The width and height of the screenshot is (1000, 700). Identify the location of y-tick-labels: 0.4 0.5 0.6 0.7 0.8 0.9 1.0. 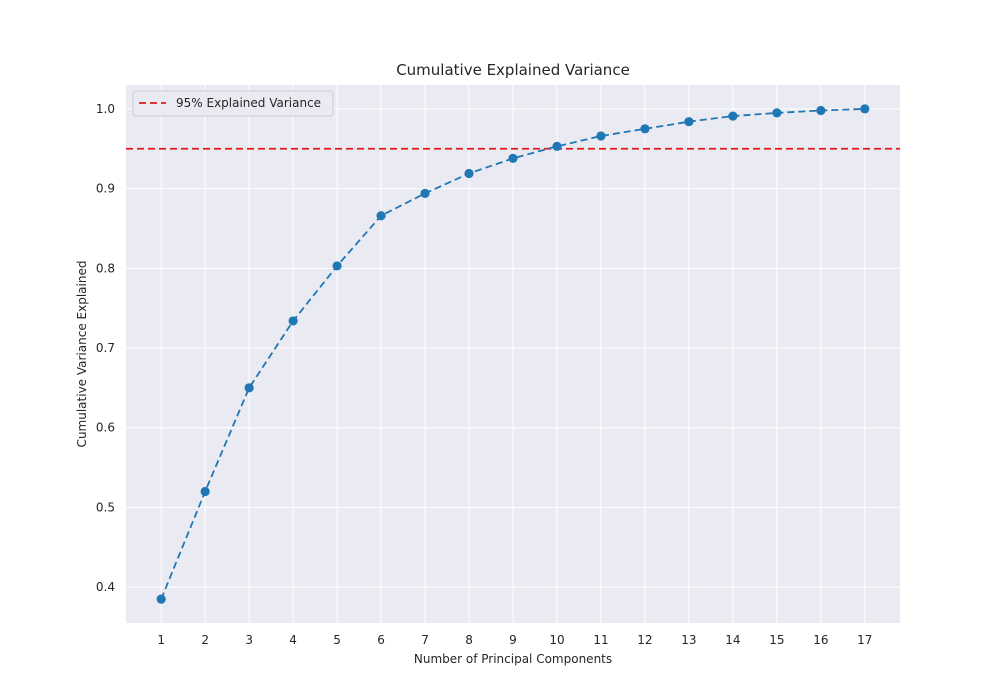
(105, 348).